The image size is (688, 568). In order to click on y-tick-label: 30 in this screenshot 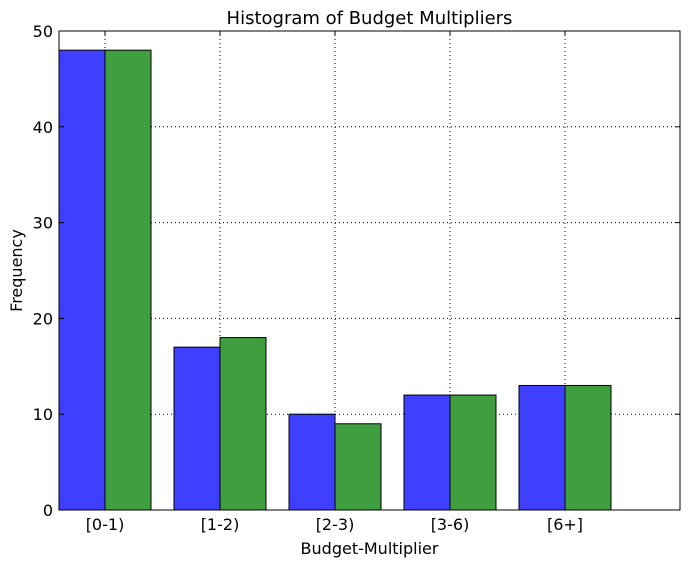, I will do `click(43, 223)`.